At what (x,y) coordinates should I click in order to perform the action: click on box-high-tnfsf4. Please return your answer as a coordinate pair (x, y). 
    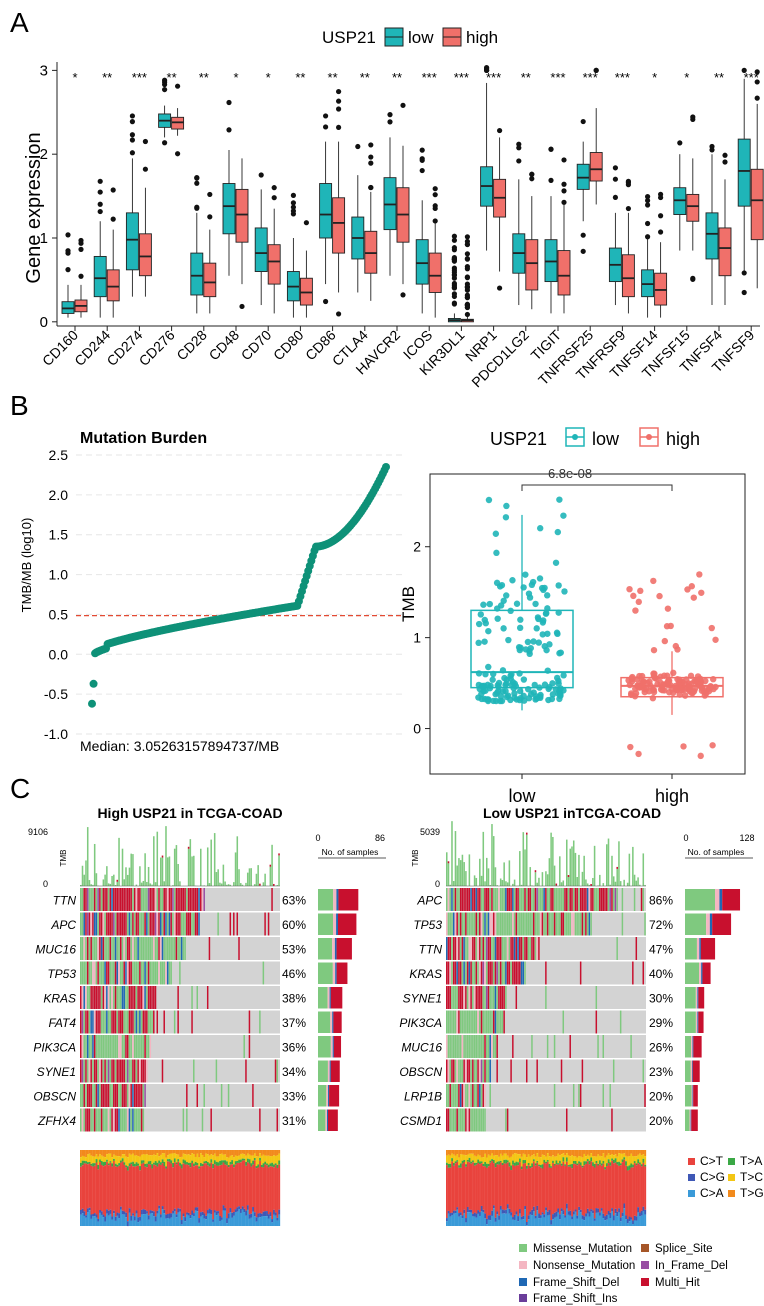
    Looking at the image, I should click on (725, 229).